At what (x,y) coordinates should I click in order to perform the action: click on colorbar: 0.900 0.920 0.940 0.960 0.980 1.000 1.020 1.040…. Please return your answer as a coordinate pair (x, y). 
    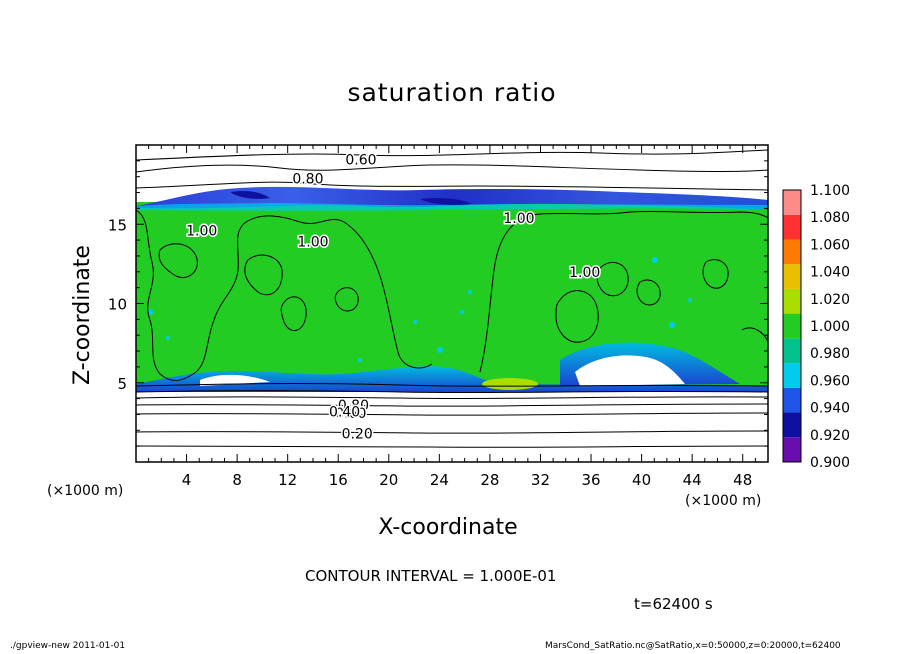
    Looking at the image, I should click on (816, 327).